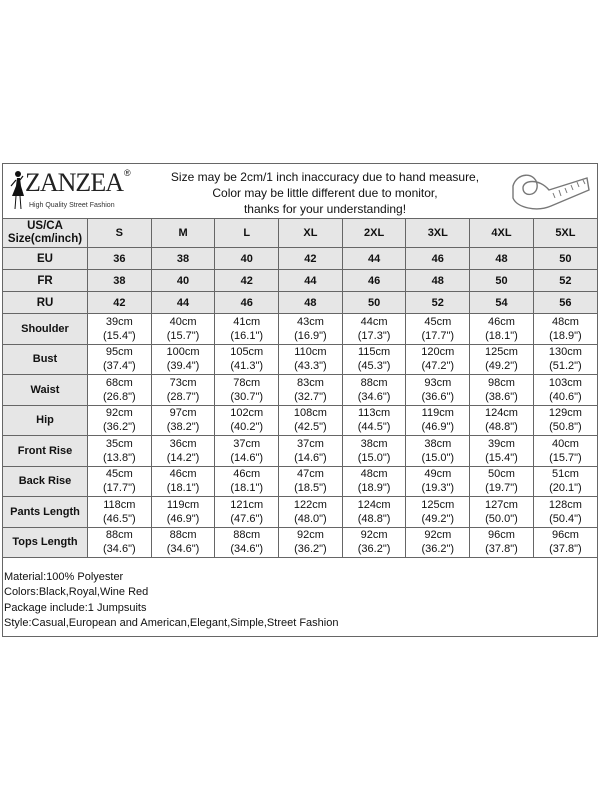  What do you see at coordinates (374, 535) in the screenshot?
I see `cell-cm: 92cm` at bounding box center [374, 535].